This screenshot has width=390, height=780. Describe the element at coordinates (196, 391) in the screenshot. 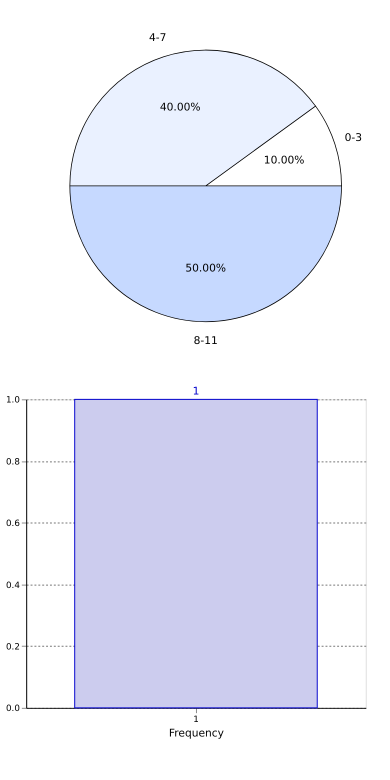

I see `data-label: 1` at that location.